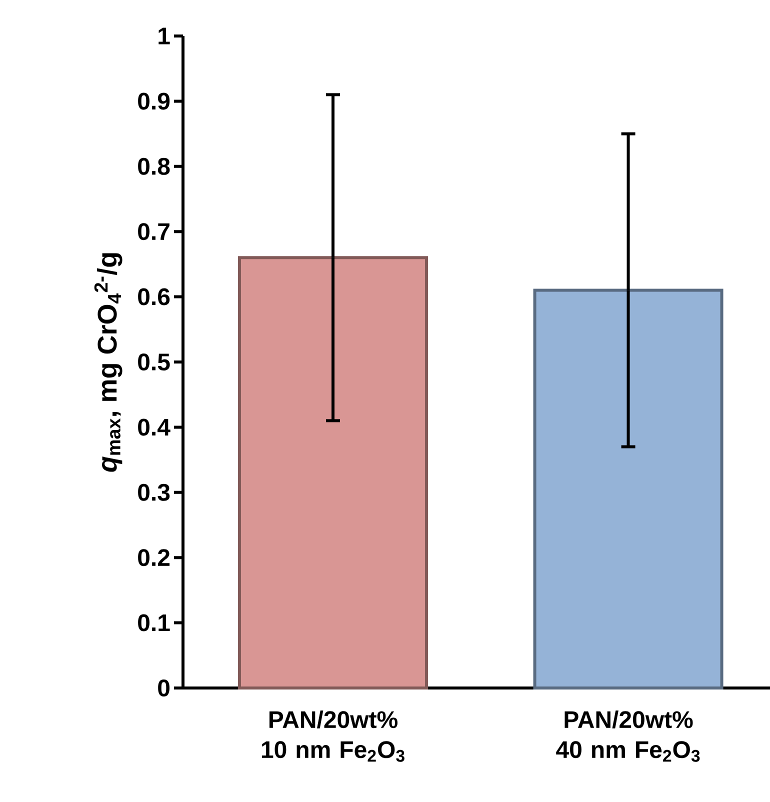 This screenshot has width=770, height=802. I want to click on y-tick-label: 0.2, so click(154, 557).